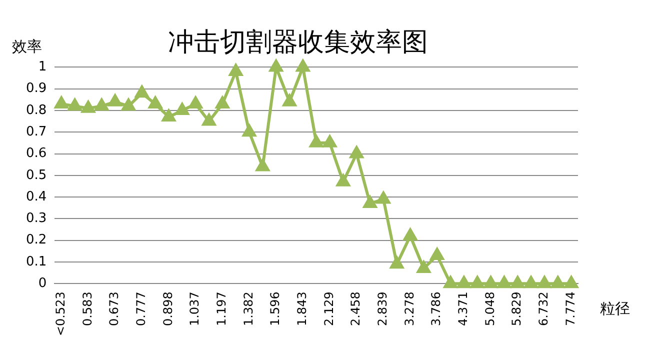 The height and width of the screenshot is (347, 646). I want to click on x-tick-label: 2.839, so click(383, 309).